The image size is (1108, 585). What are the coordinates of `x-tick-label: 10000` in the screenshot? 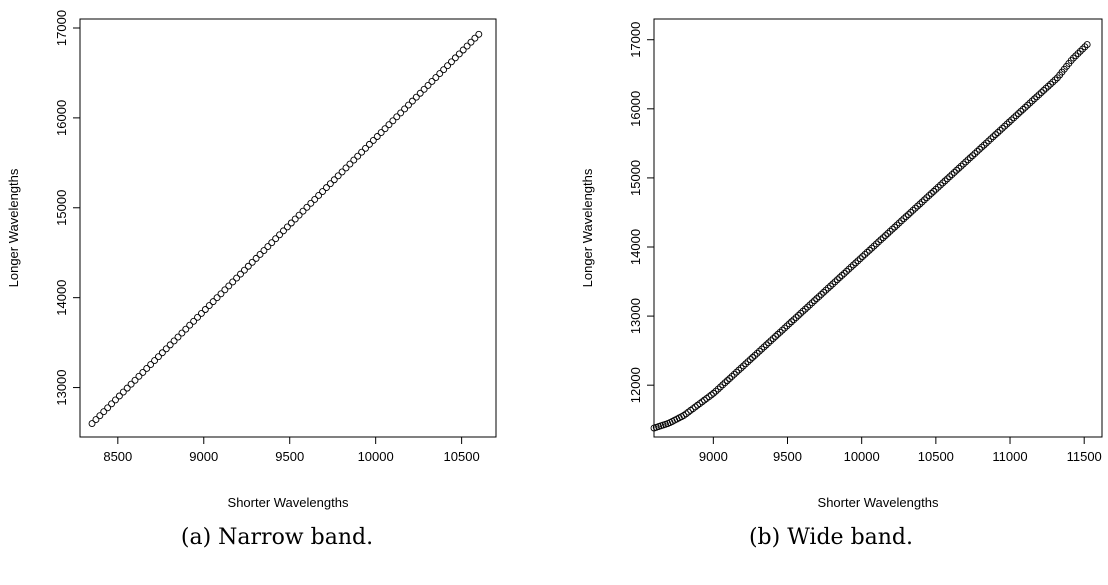 It's located at (376, 456).